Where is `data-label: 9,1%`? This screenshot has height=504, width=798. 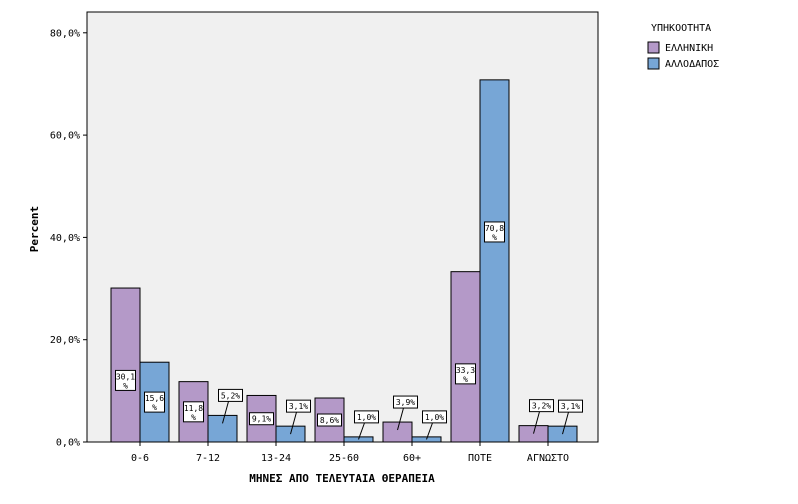 data-label: 9,1% is located at coordinates (261, 419).